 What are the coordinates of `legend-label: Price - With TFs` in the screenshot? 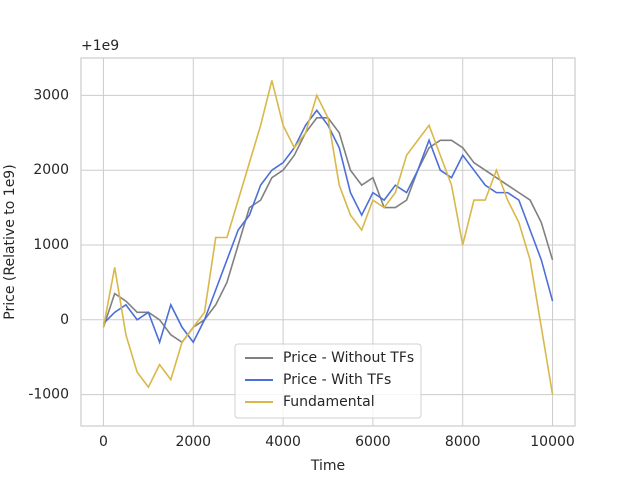 It's located at (337, 380).